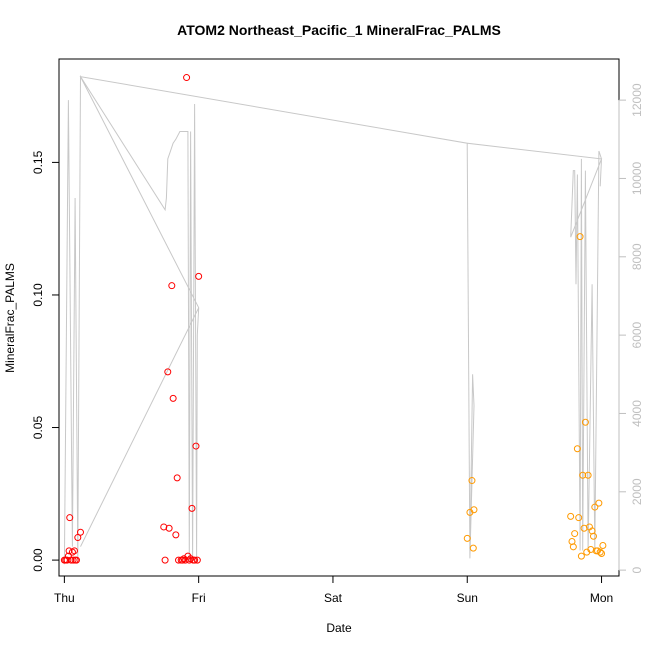 This screenshot has width=650, height=650. What do you see at coordinates (601, 598) in the screenshot?
I see `x-tick-label: Mon` at bounding box center [601, 598].